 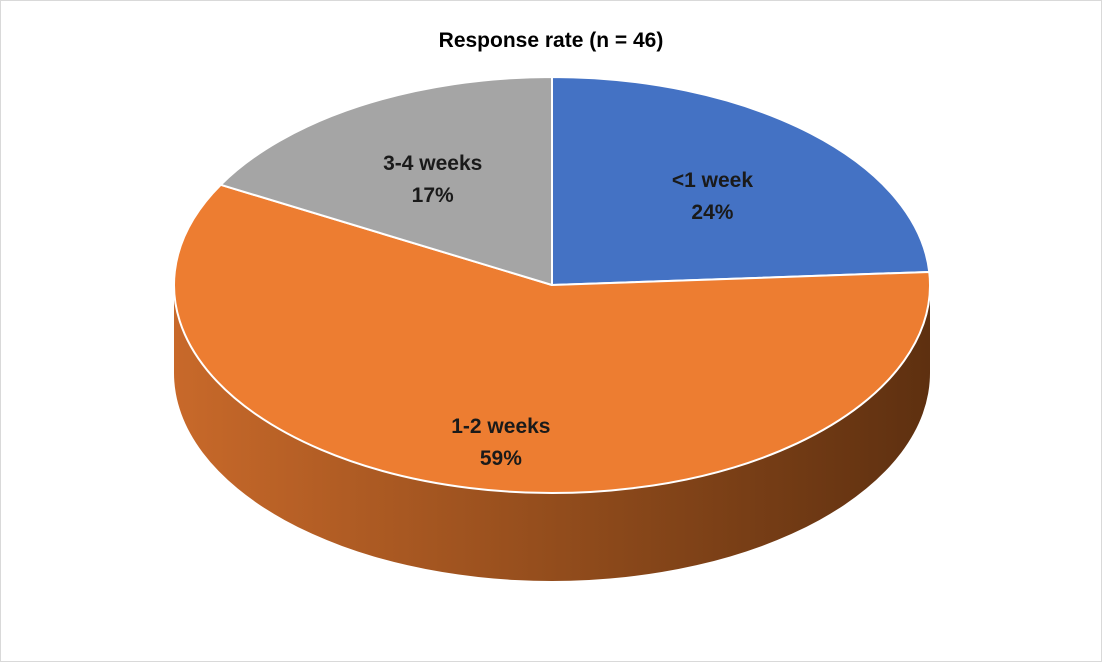 I want to click on slice-label-1-week: <1 week 24%, so click(x=712, y=196).